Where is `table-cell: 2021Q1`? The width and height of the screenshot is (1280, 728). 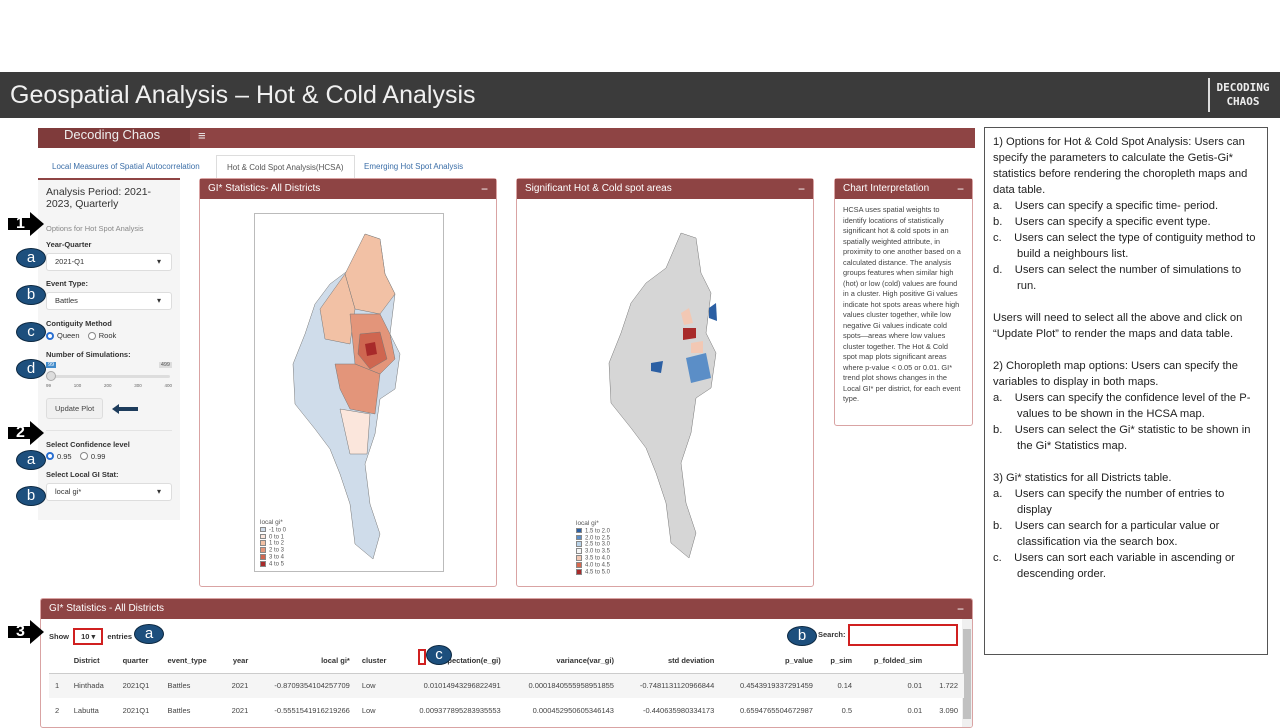
table-cell: 2021Q1 is located at coordinates (136, 710).